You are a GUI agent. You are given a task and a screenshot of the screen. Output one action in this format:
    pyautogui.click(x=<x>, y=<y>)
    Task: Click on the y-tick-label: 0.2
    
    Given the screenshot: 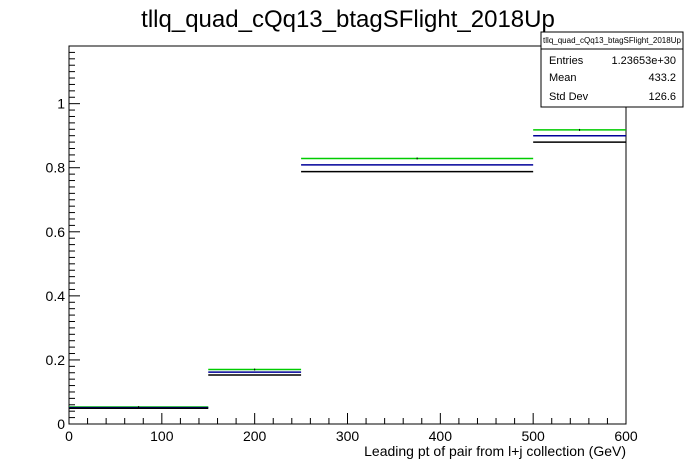 What is the action you would take?
    pyautogui.click(x=56, y=360)
    